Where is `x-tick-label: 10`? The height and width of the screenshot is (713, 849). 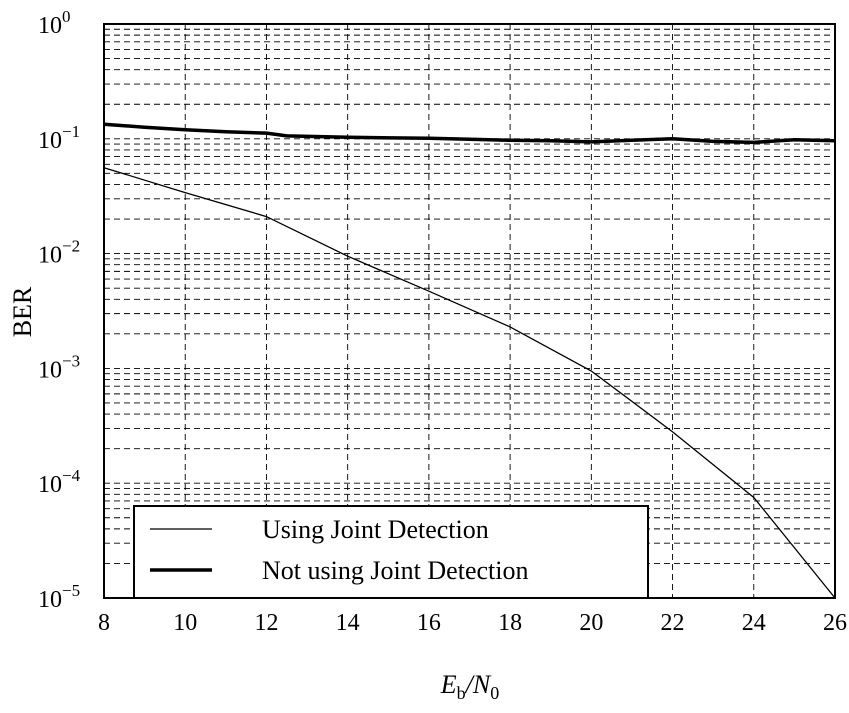 x-tick-label: 10 is located at coordinates (185, 623).